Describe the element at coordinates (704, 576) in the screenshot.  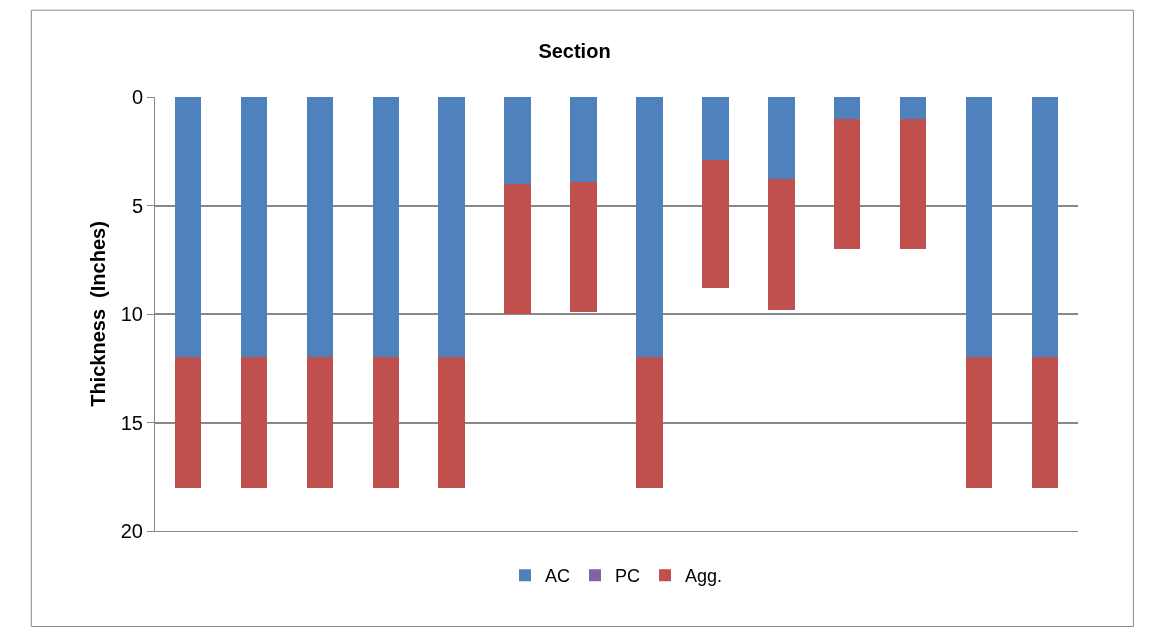
I see `legend-label: Agg.` at that location.